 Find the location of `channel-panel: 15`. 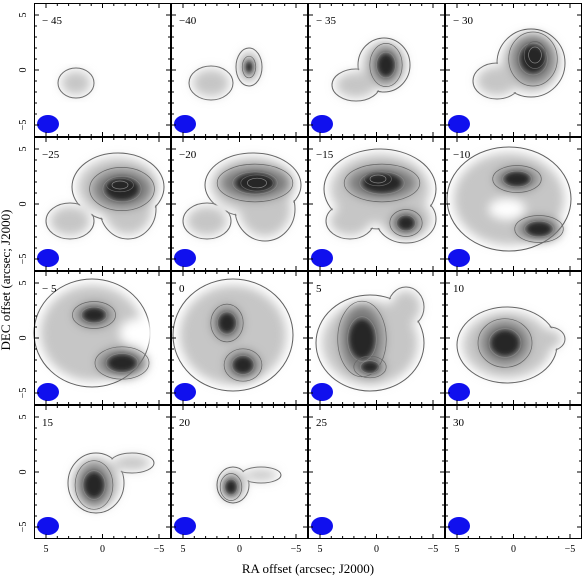

channel-panel: 15 is located at coordinates (102, 472).